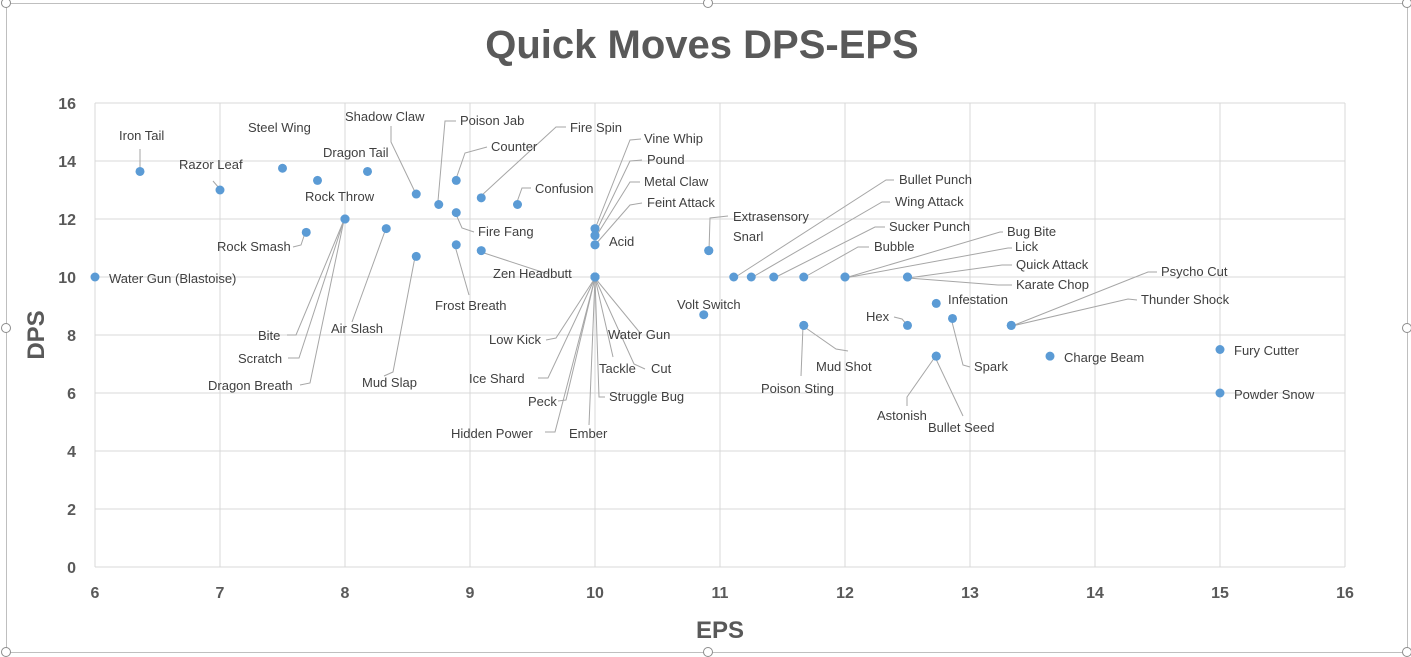 This screenshot has width=1411, height=657. What do you see at coordinates (481, 251) in the screenshot?
I see `data-point-zen-headbutt` at bounding box center [481, 251].